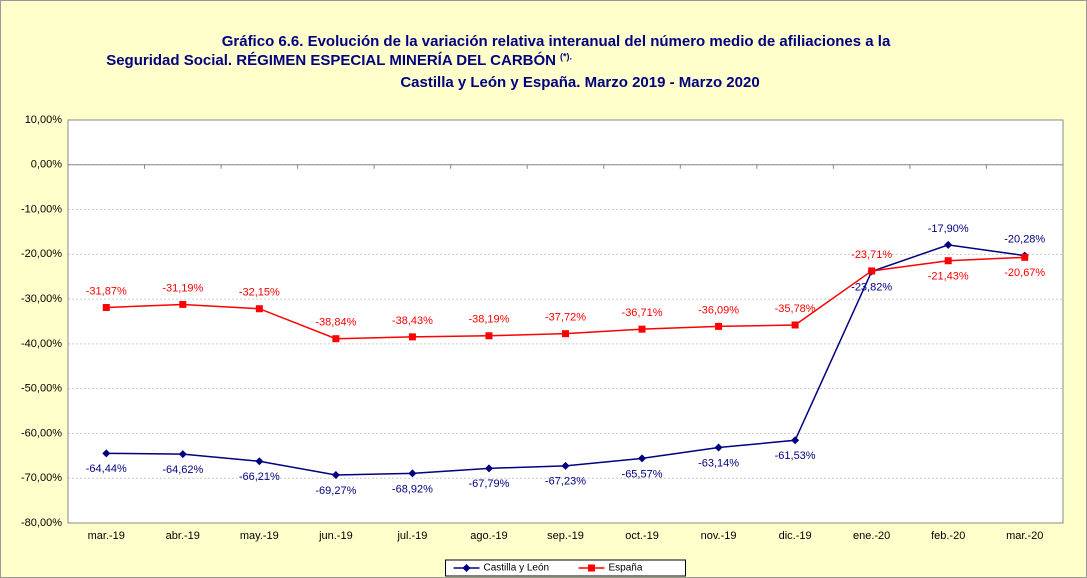 This screenshot has width=1087, height=578. What do you see at coordinates (948, 229) in the screenshot?
I see `data-label: -17,90%` at bounding box center [948, 229].